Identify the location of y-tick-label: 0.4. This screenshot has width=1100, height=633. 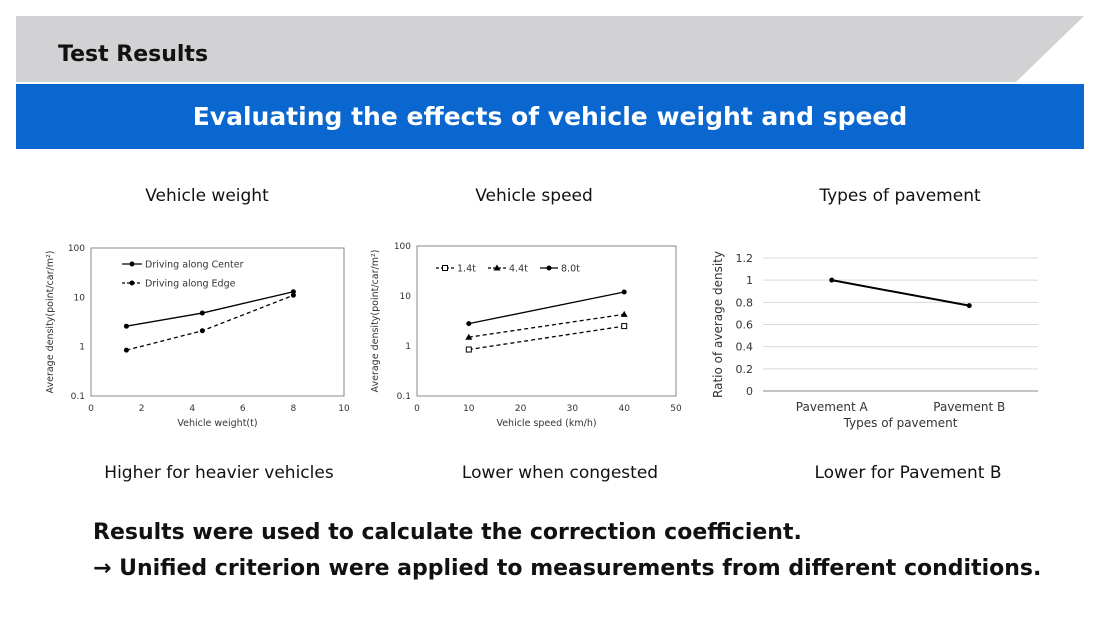
(745, 347).